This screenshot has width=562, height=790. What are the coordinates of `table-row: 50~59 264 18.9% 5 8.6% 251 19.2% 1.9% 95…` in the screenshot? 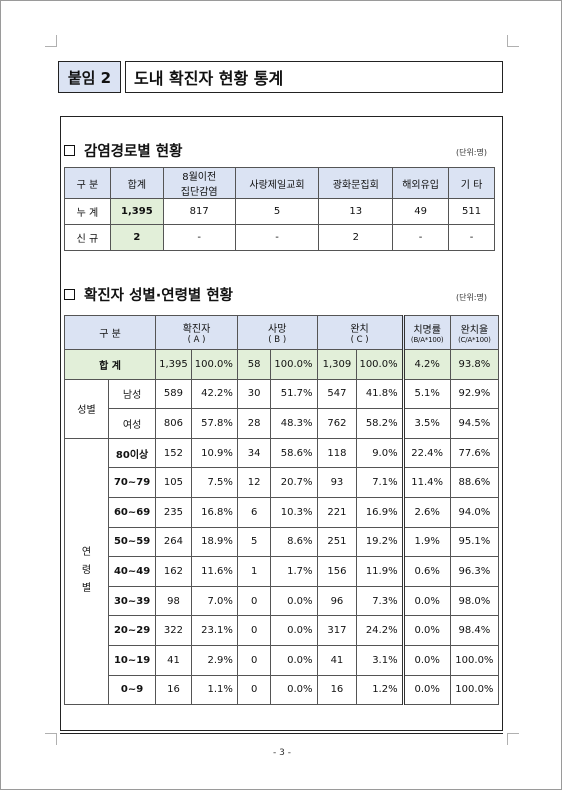 It's located at (282, 542).